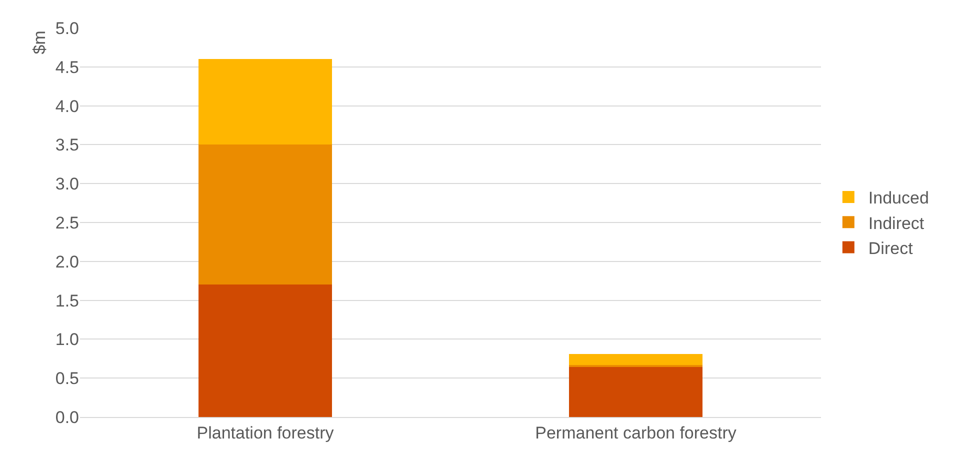  I want to click on y-tick-label: 2.0, so click(67, 262).